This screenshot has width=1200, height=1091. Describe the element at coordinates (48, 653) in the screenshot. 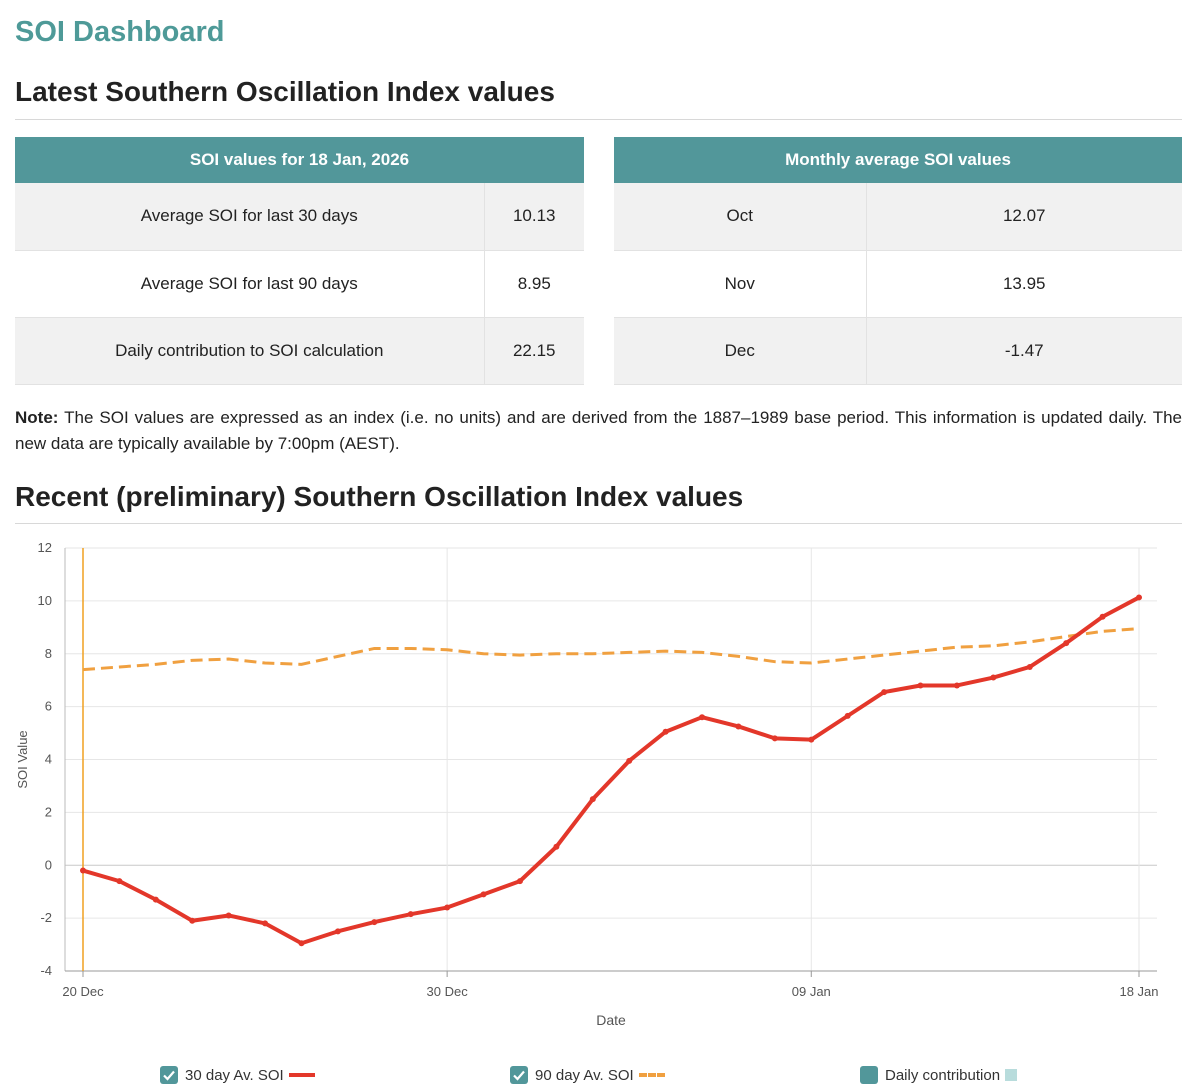

I see `y-tick-label: 8` at that location.